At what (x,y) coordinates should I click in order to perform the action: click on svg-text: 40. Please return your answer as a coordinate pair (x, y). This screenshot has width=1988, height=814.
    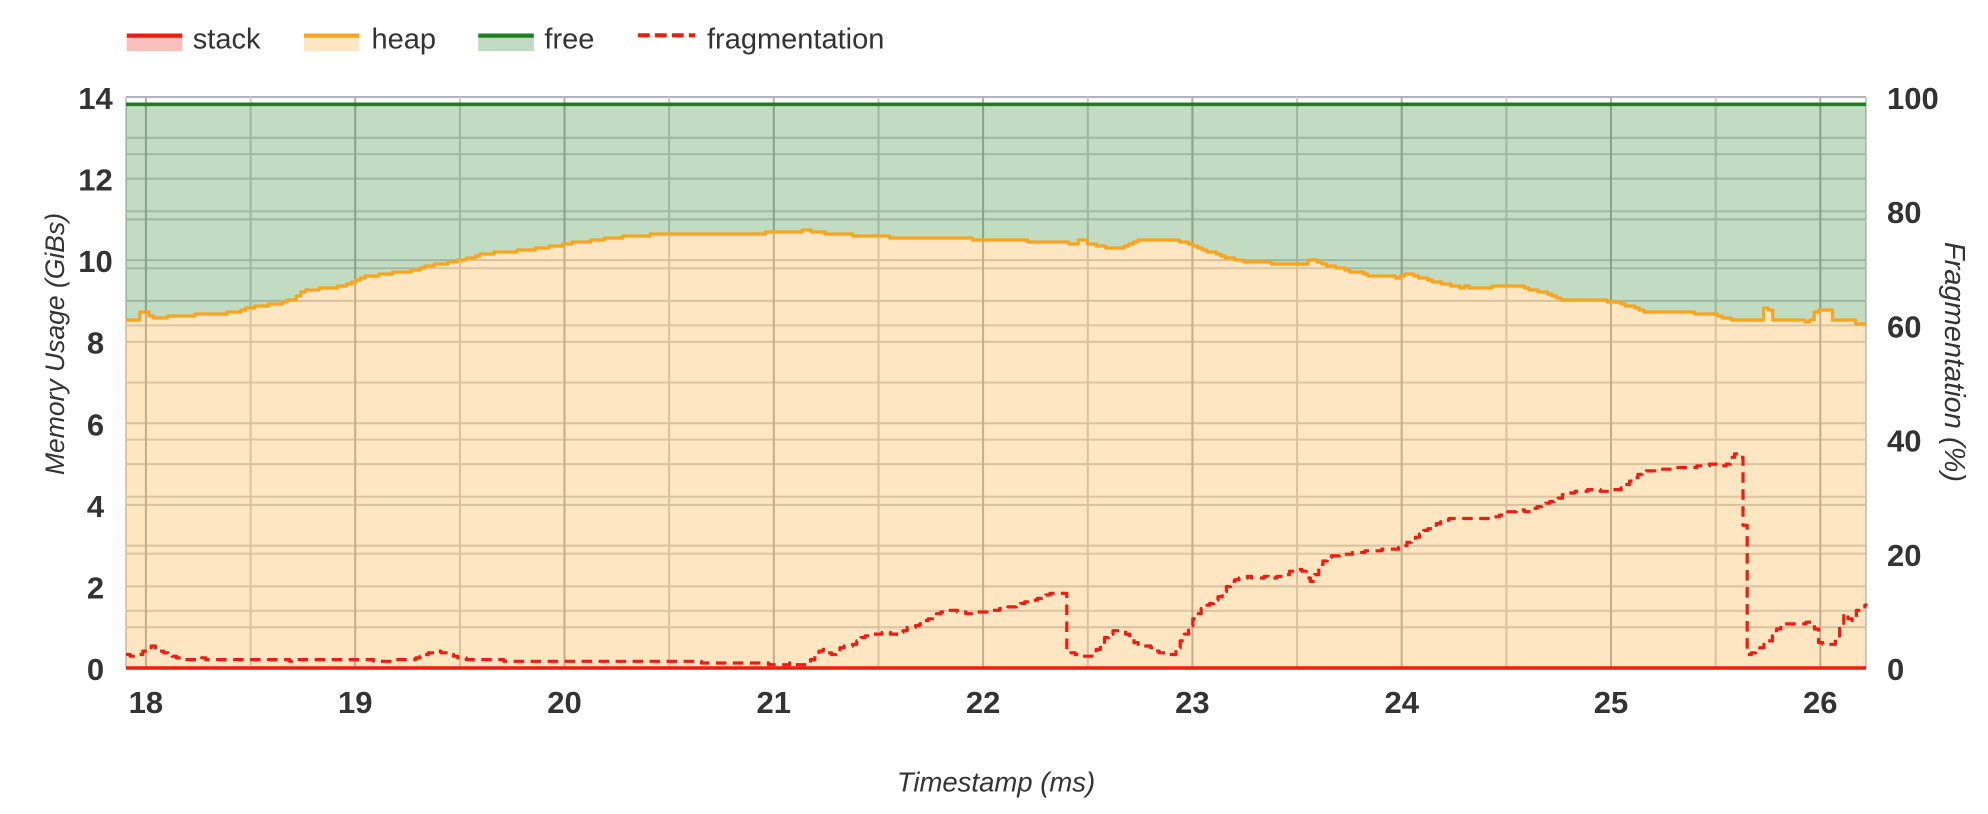
    Looking at the image, I should click on (1904, 441).